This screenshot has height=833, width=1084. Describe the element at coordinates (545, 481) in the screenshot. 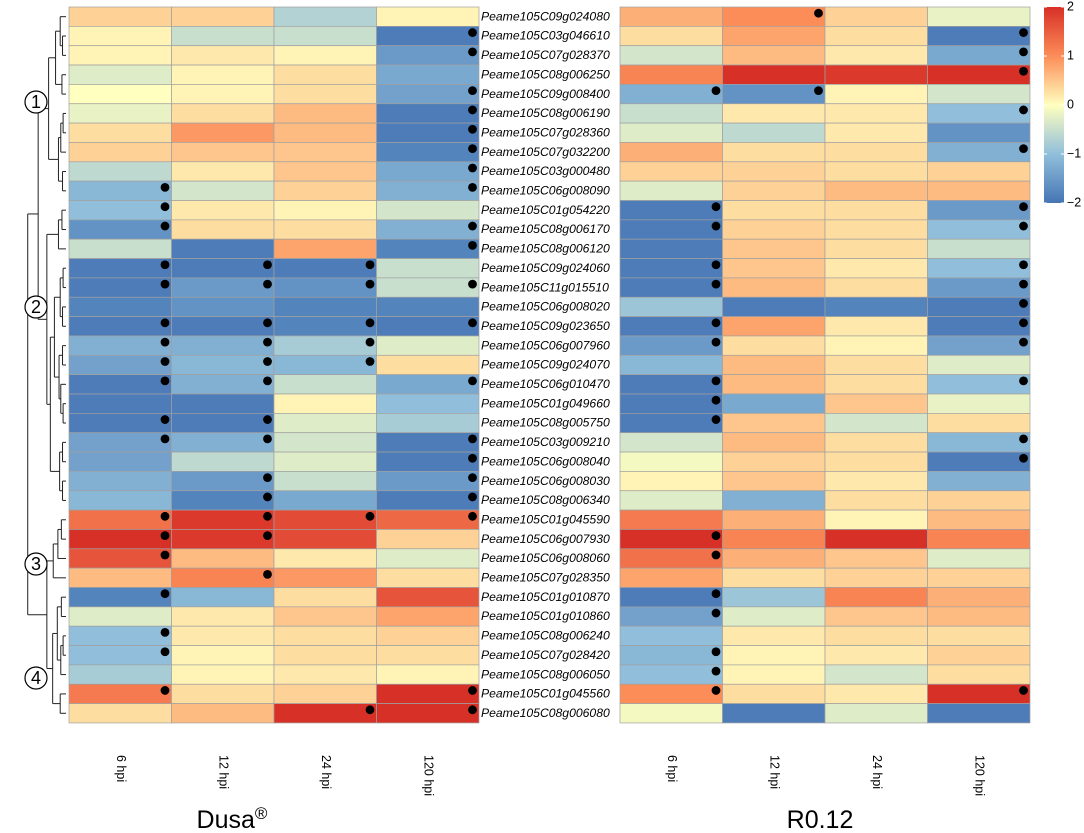

I see `gene-label: Peame105C06g008030` at that location.